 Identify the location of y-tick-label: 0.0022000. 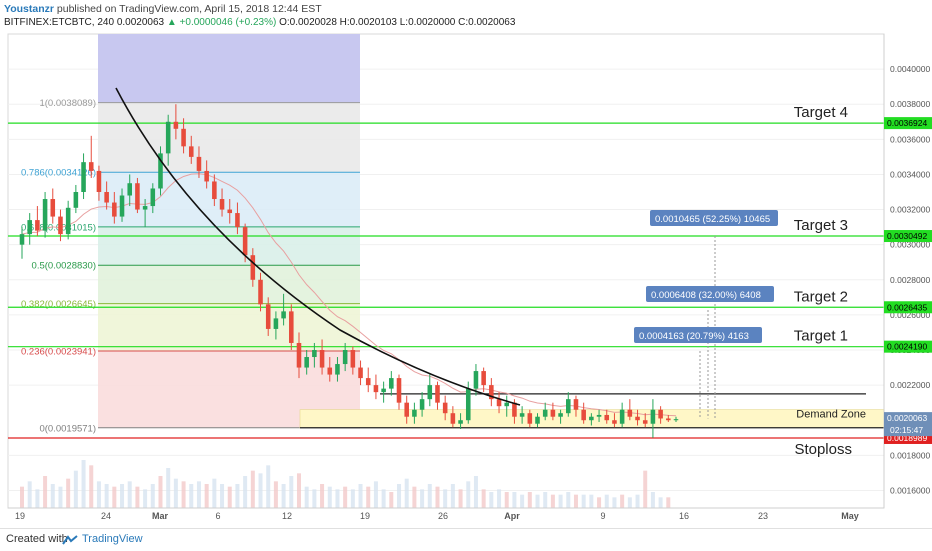
(910, 385).